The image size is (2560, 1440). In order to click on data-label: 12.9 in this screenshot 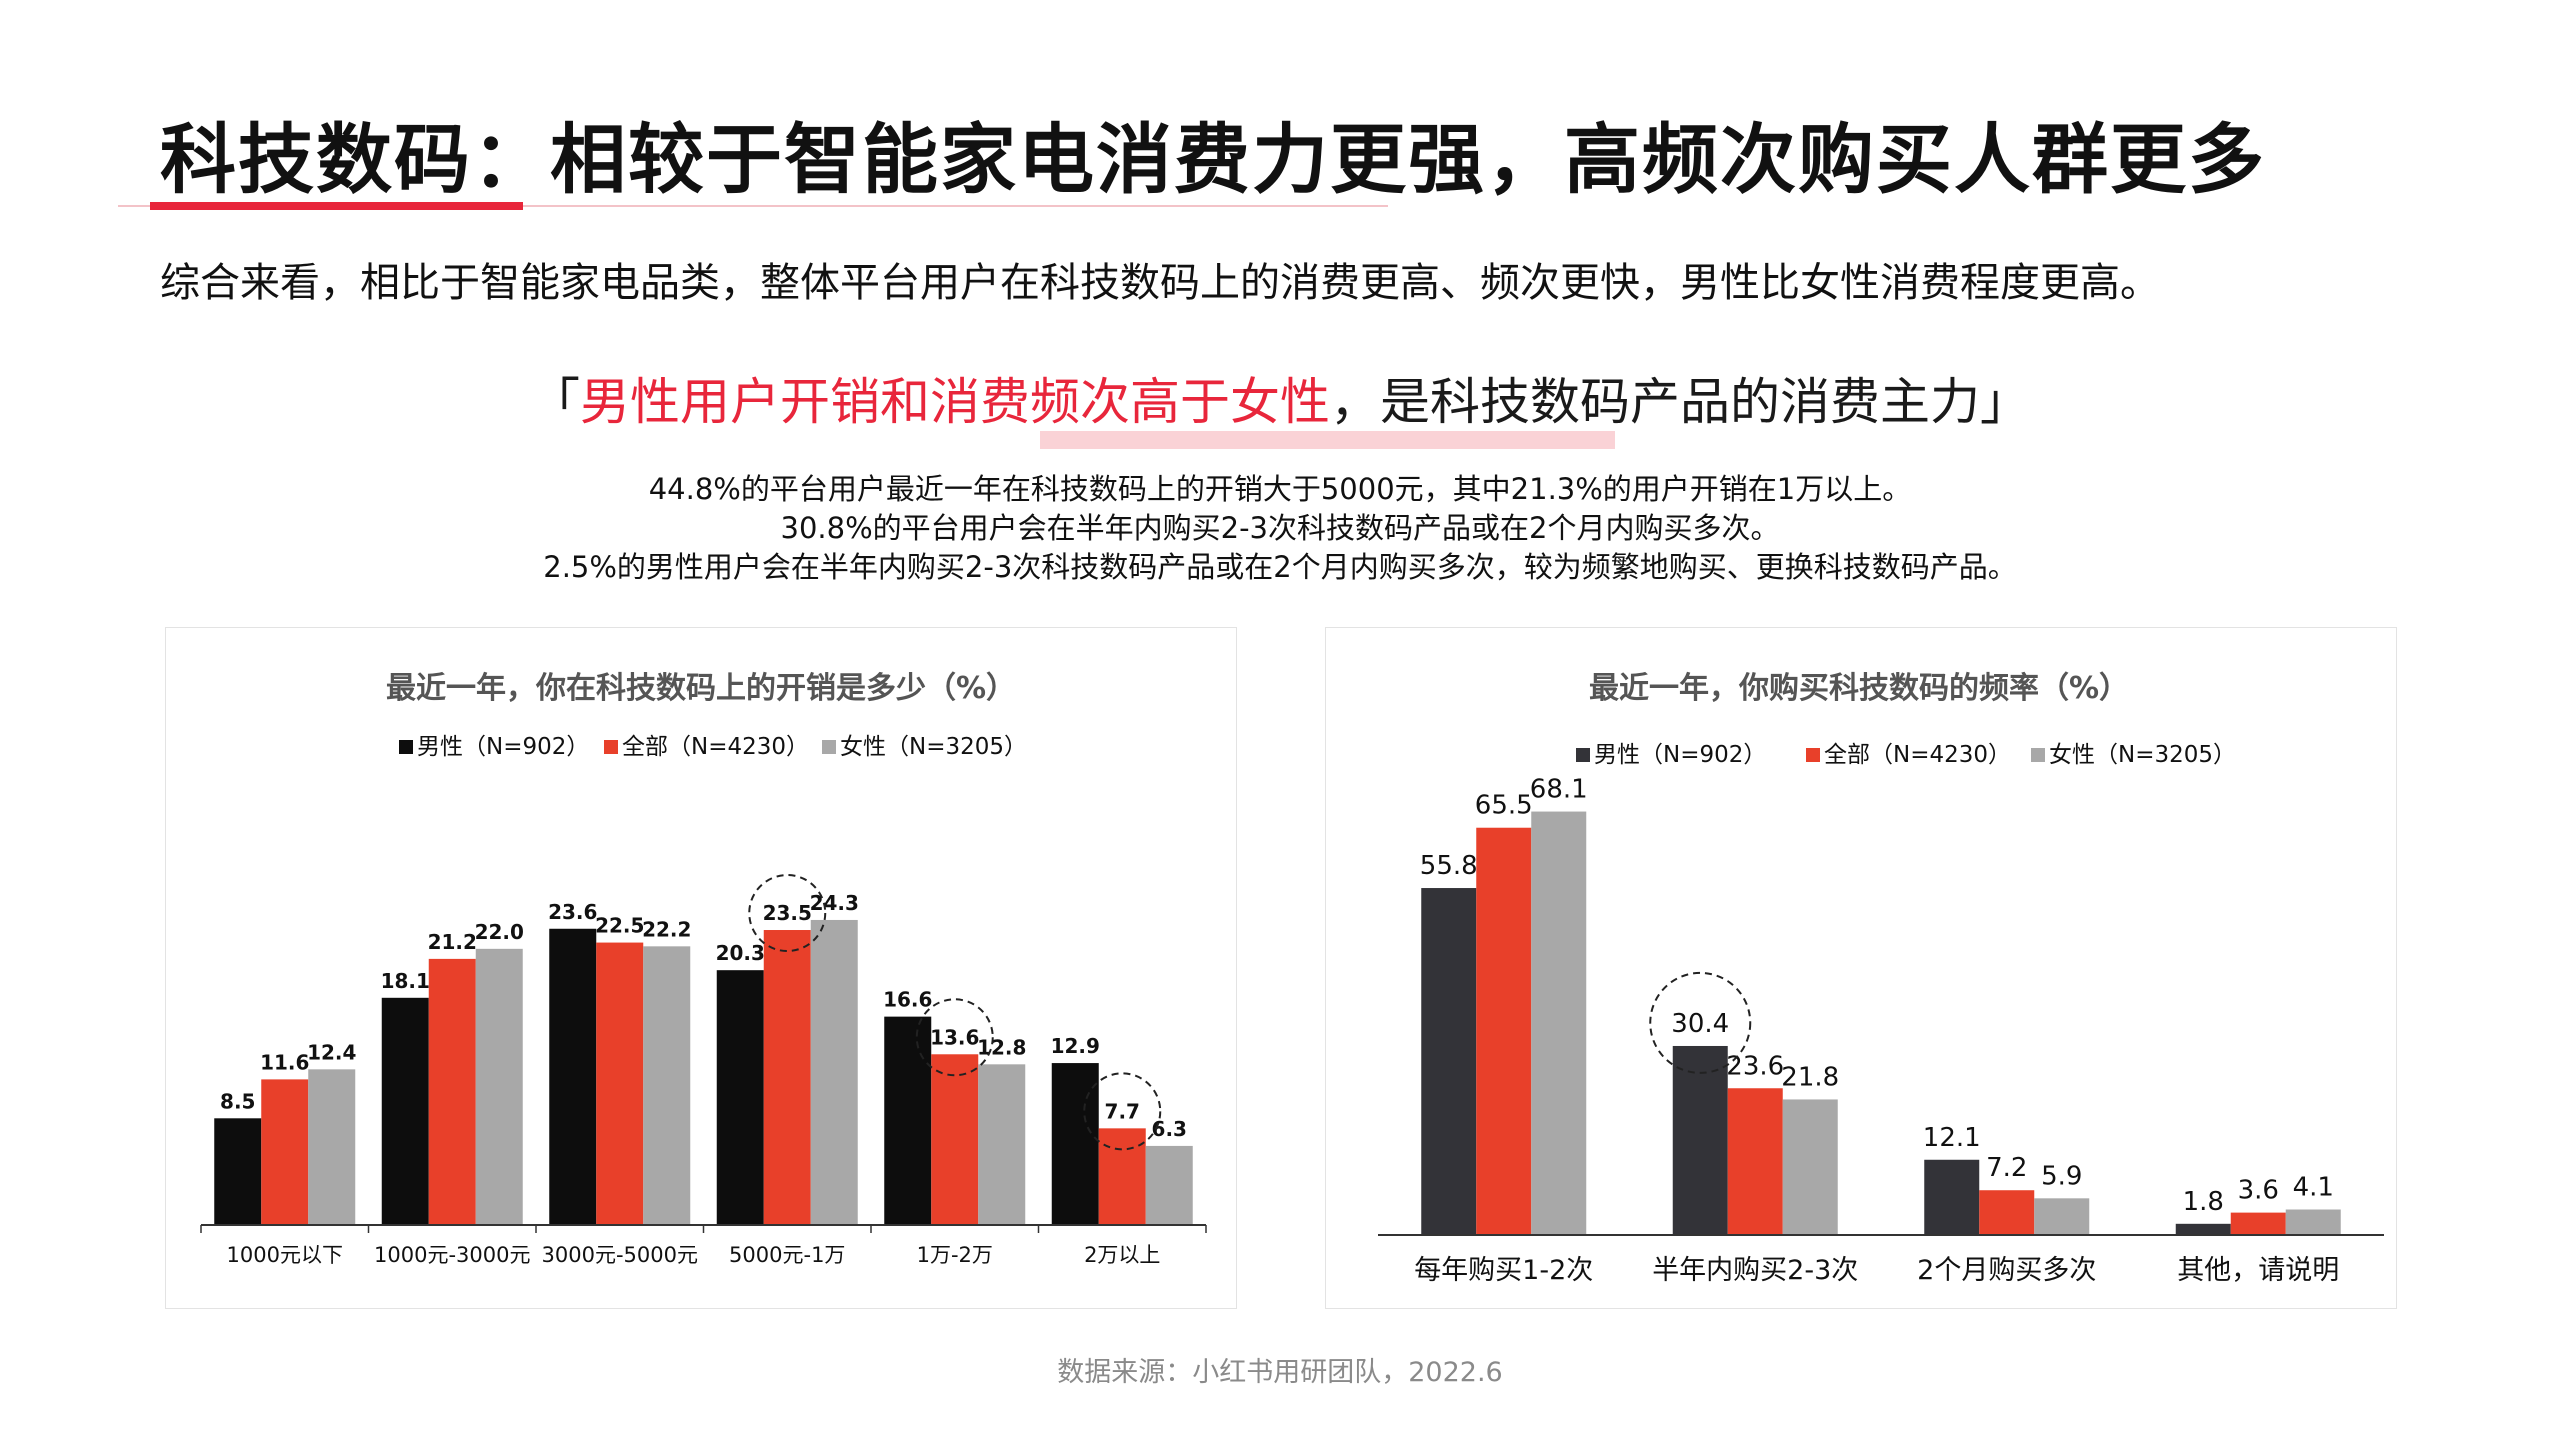, I will do `click(1075, 1046)`.